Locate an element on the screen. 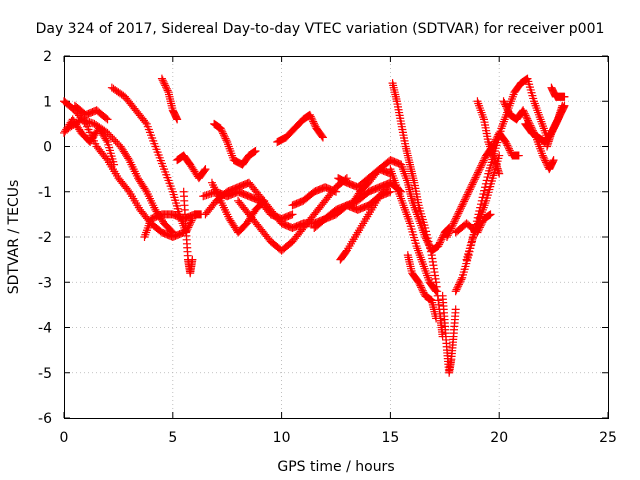 The image size is (640, 480). y-tick-label: -6 is located at coordinates (45, 419).